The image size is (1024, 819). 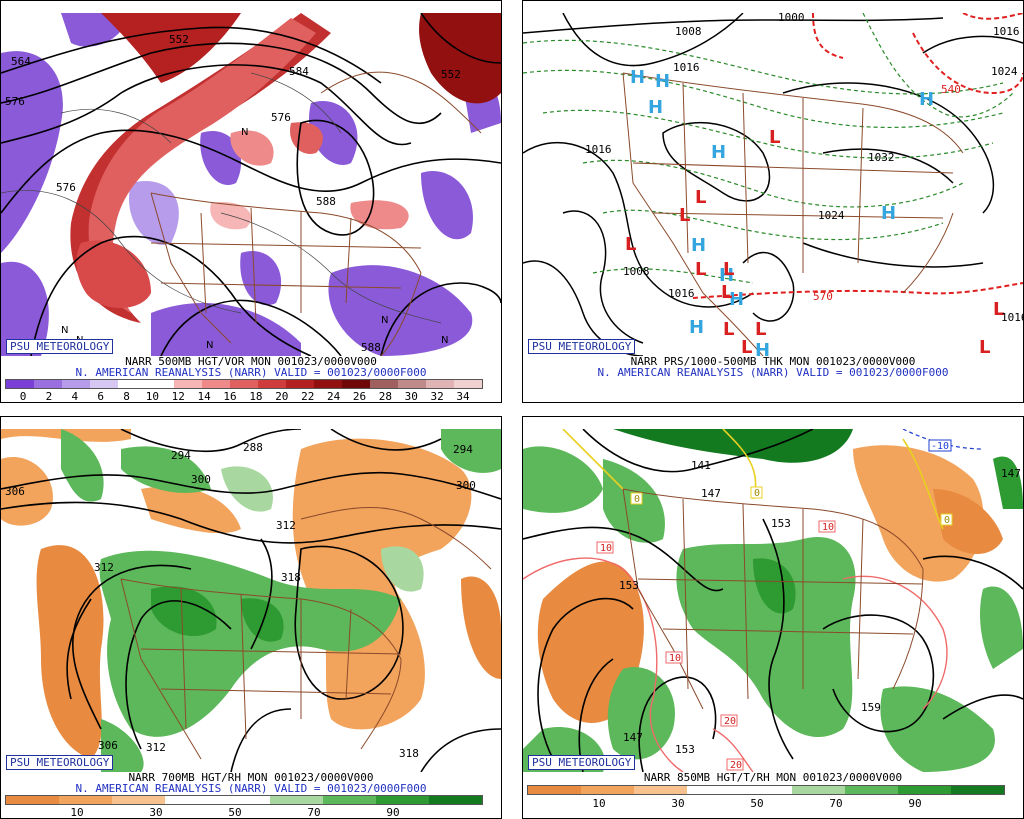 I want to click on colorbar-tick-label: 2, so click(x=49, y=396).